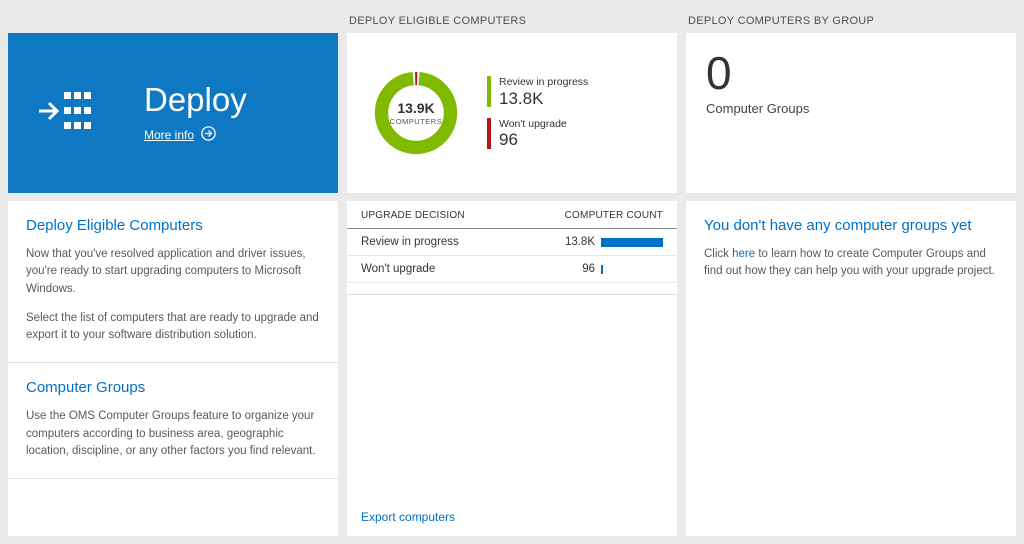  I want to click on table-header-computer-count: COMPUTER COUNT, so click(613, 215).